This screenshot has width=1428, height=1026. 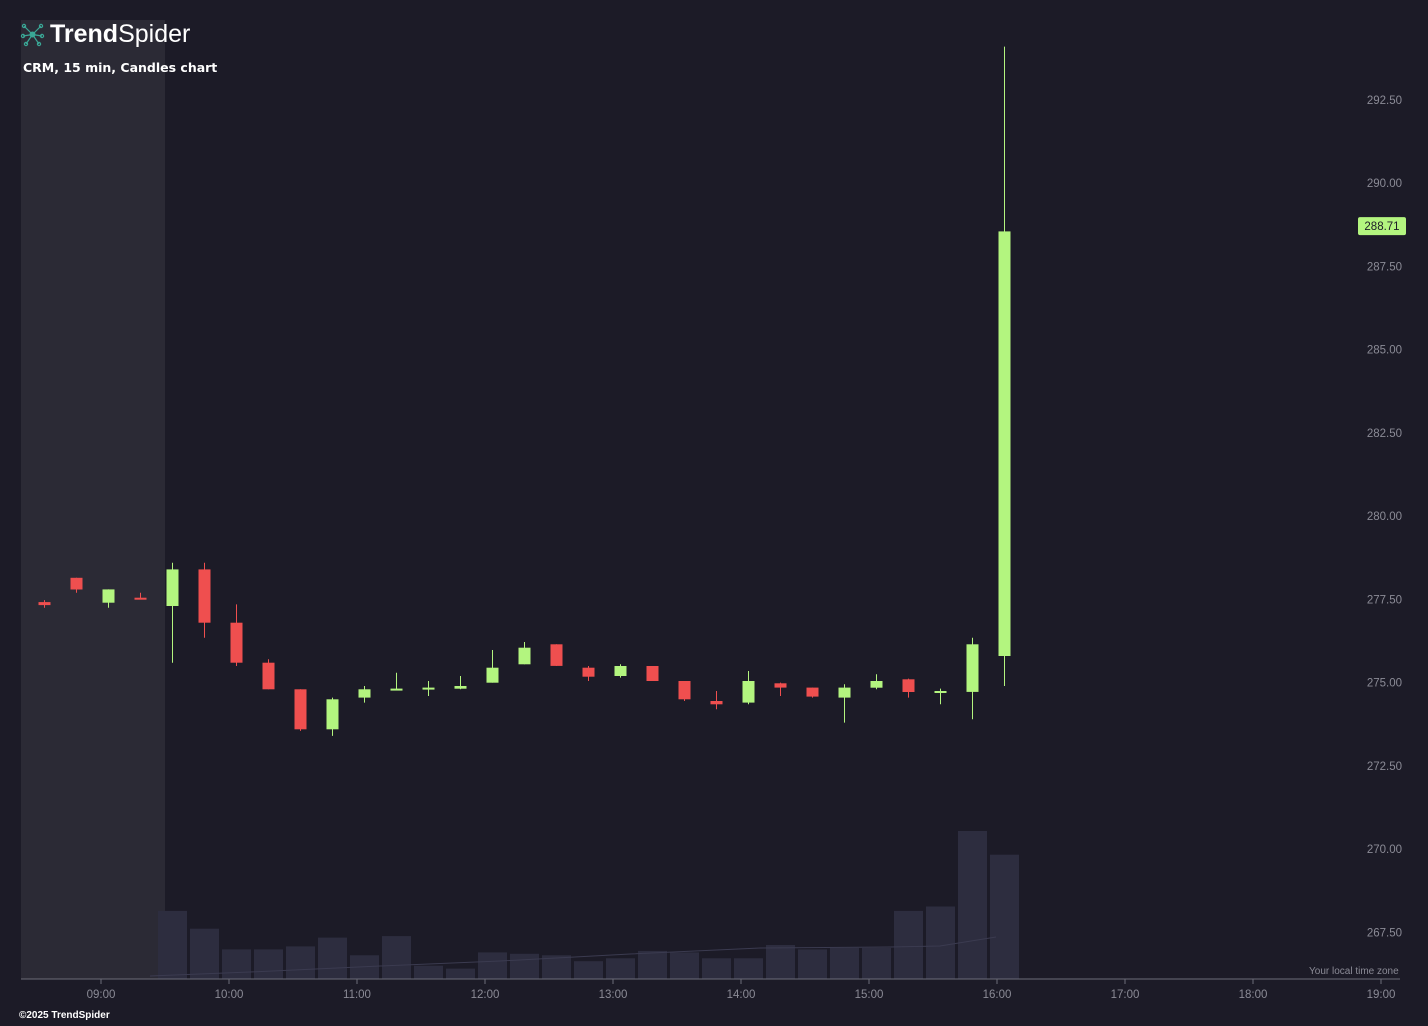 I want to click on chart-title: CRM, 15 min, Candles chart, so click(x=120, y=67).